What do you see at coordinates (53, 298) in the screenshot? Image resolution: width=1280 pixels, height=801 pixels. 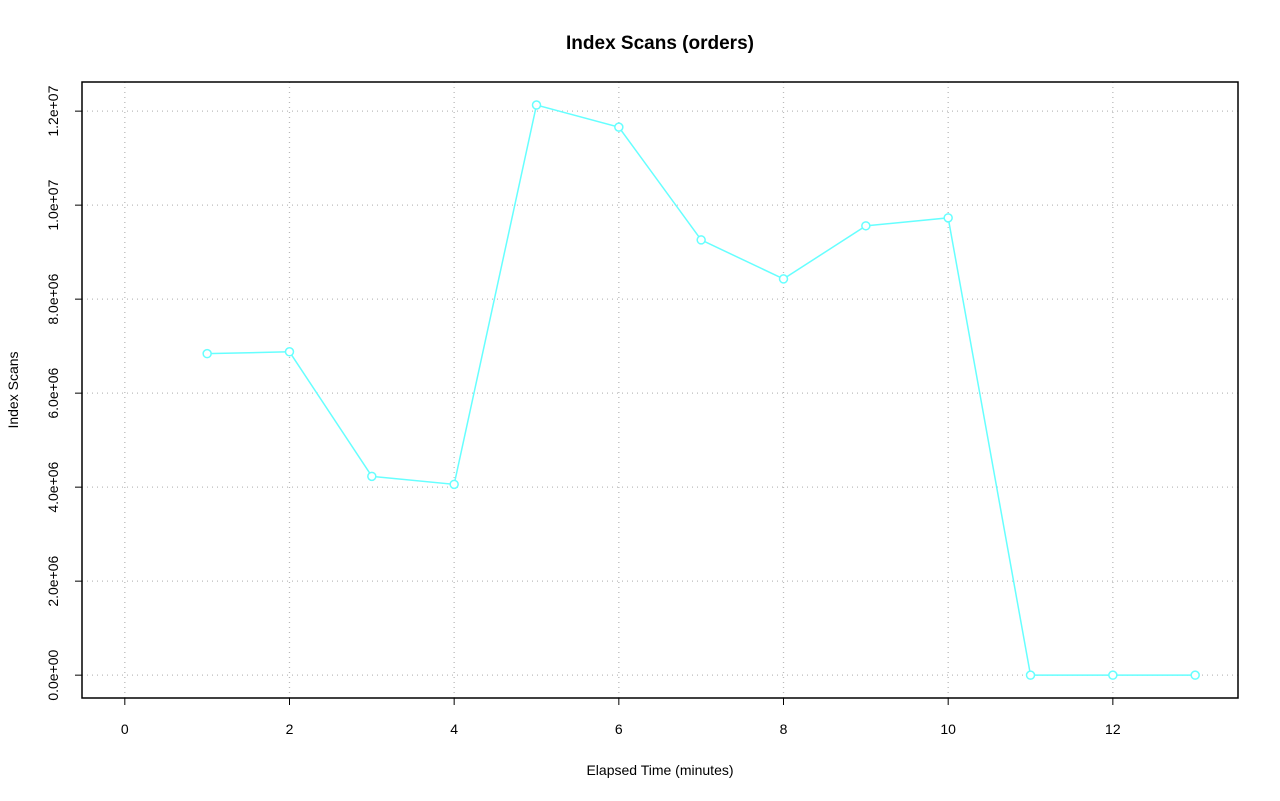 I see `y-tick-label: 8.0e+06` at bounding box center [53, 298].